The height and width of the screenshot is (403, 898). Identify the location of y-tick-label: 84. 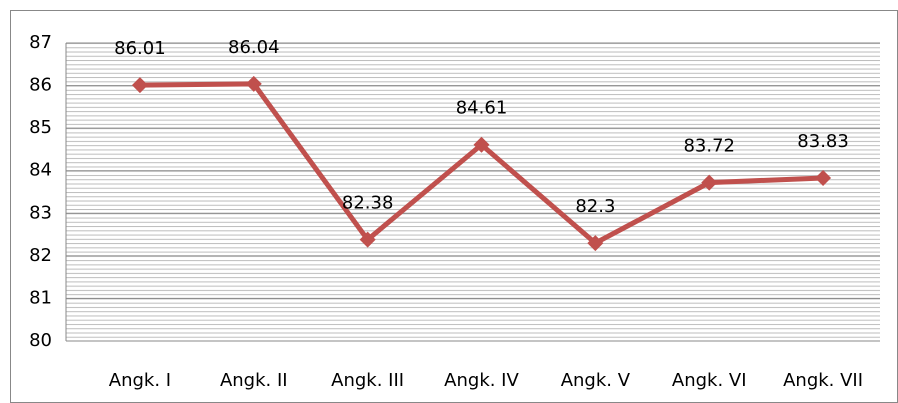
(40, 170).